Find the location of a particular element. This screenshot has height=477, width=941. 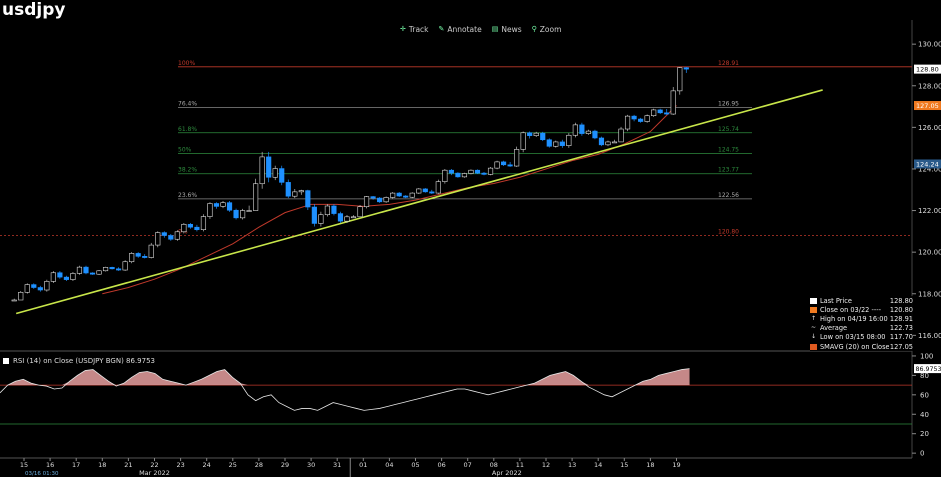

price-tick-label: 118.00 is located at coordinates (929, 294).